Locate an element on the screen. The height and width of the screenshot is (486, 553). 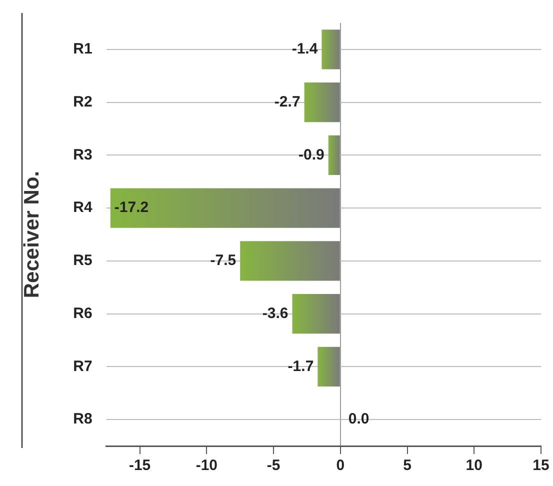
data-label: -7.5 is located at coordinates (223, 261).